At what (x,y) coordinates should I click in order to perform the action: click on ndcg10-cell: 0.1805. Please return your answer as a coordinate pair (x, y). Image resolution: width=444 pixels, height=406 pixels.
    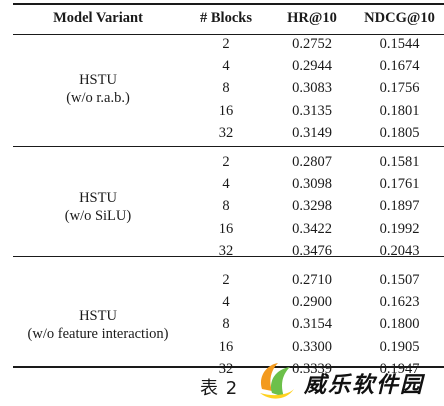
    Looking at the image, I should click on (399, 133).